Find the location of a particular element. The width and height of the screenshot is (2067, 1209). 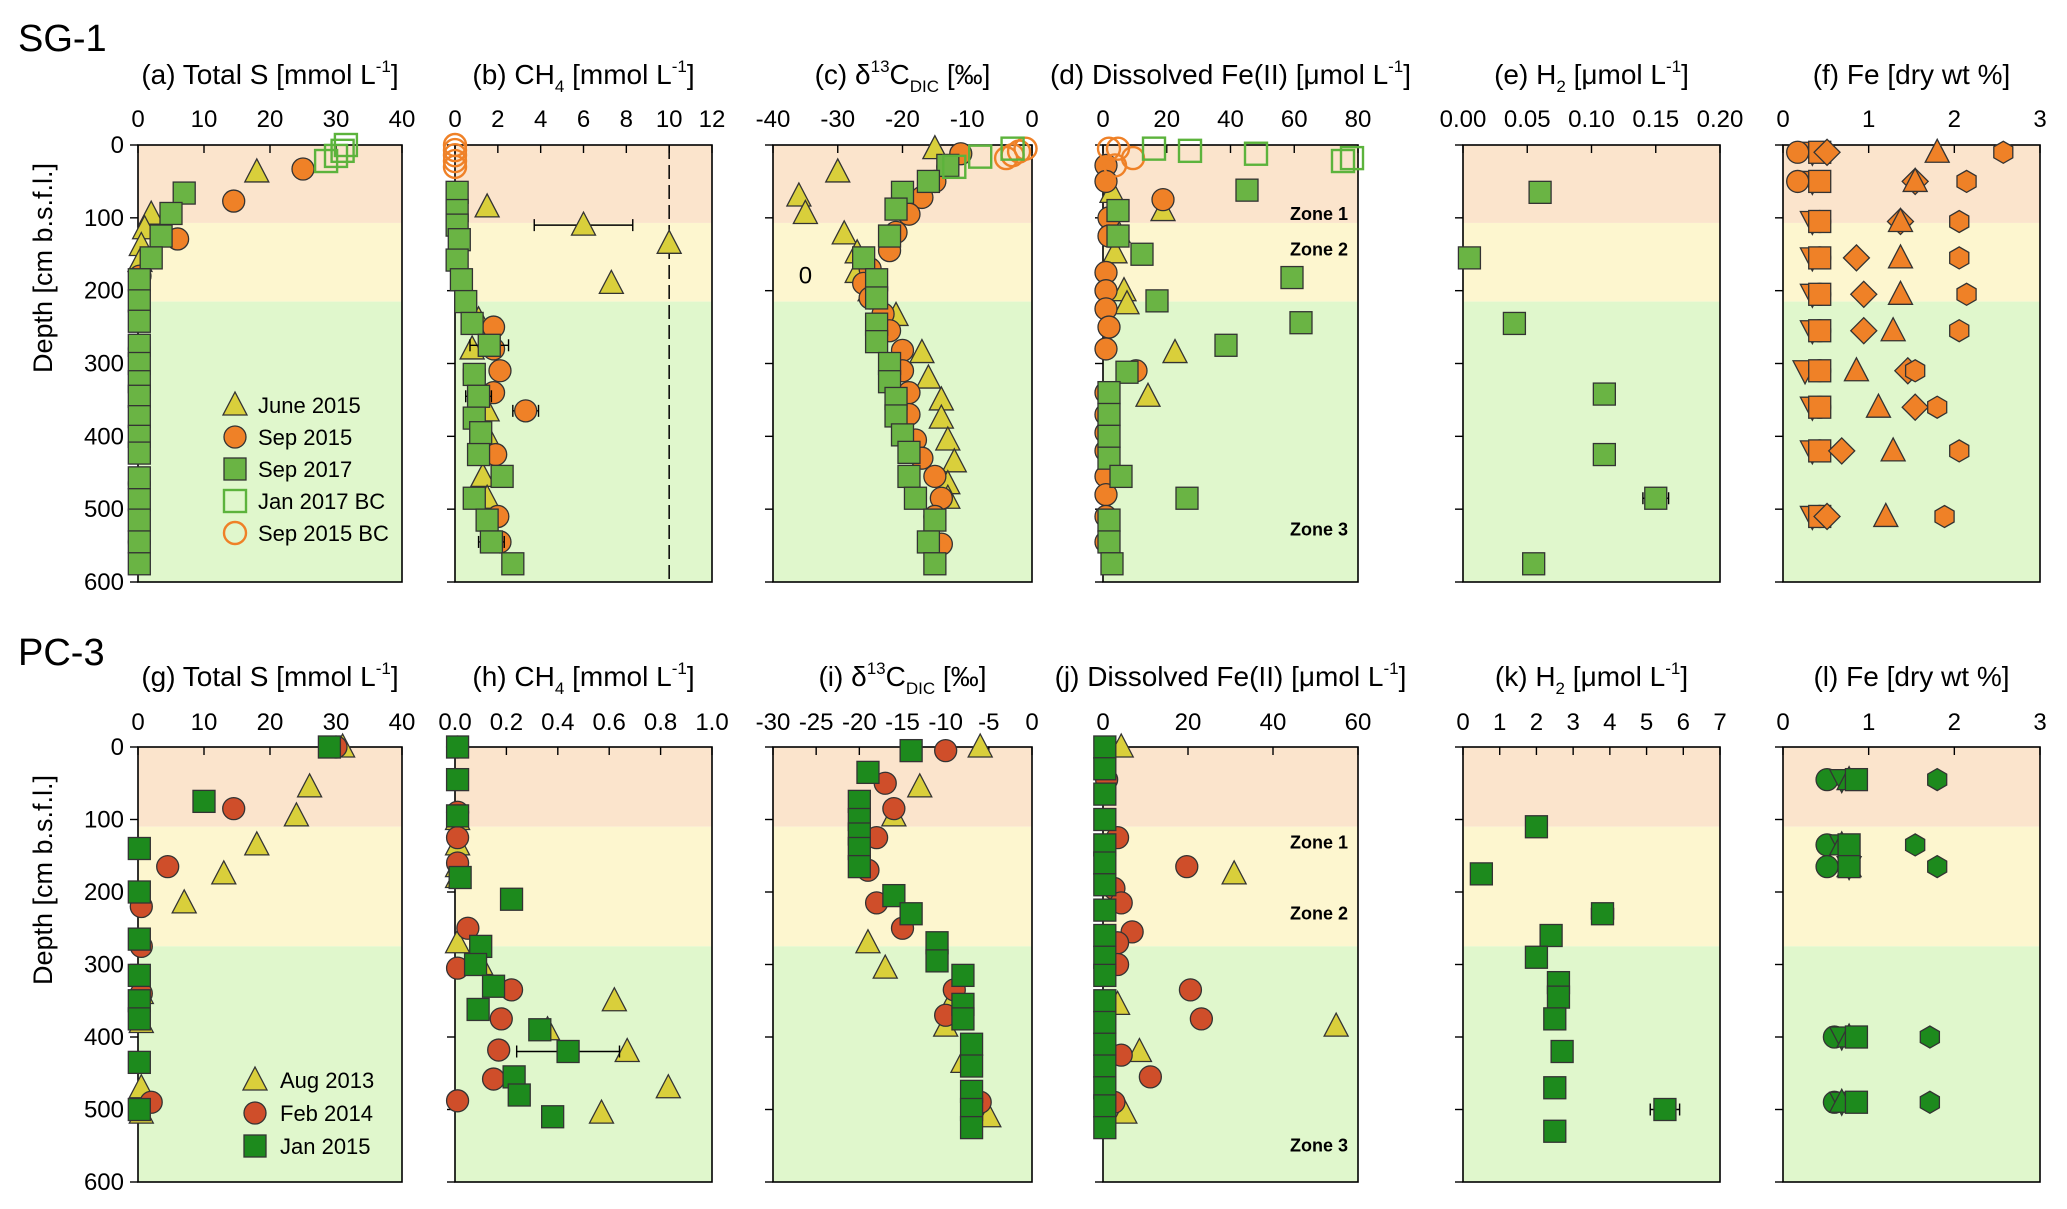

panel-title-part: 4 is located at coordinates (559, 86).